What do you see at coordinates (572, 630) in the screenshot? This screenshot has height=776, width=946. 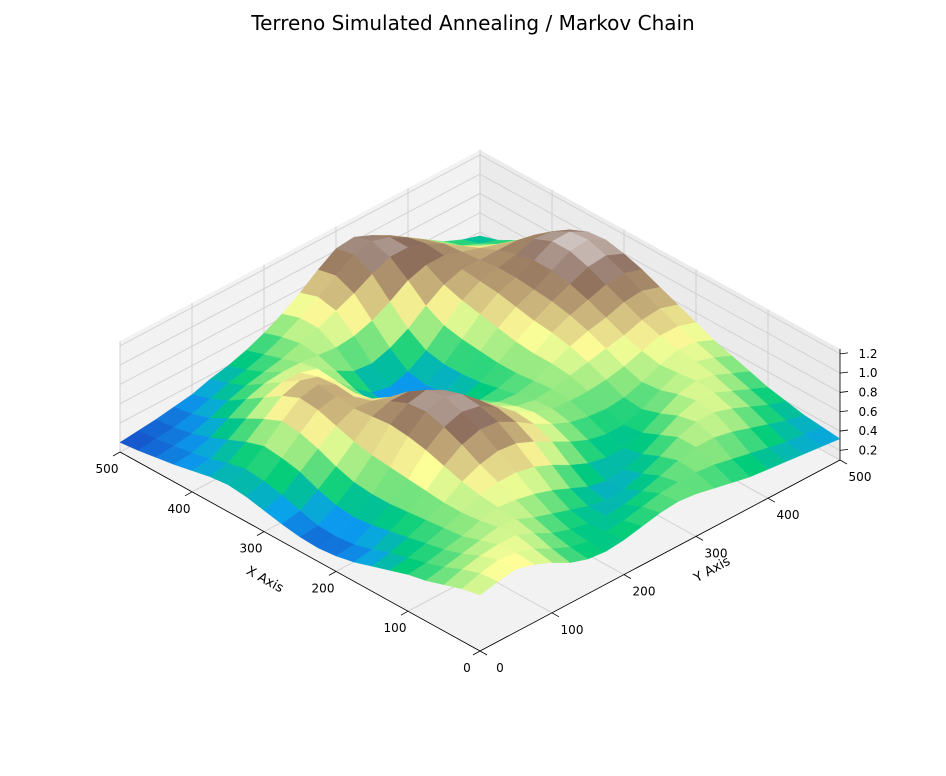 I see `y-tick-label: 100` at bounding box center [572, 630].